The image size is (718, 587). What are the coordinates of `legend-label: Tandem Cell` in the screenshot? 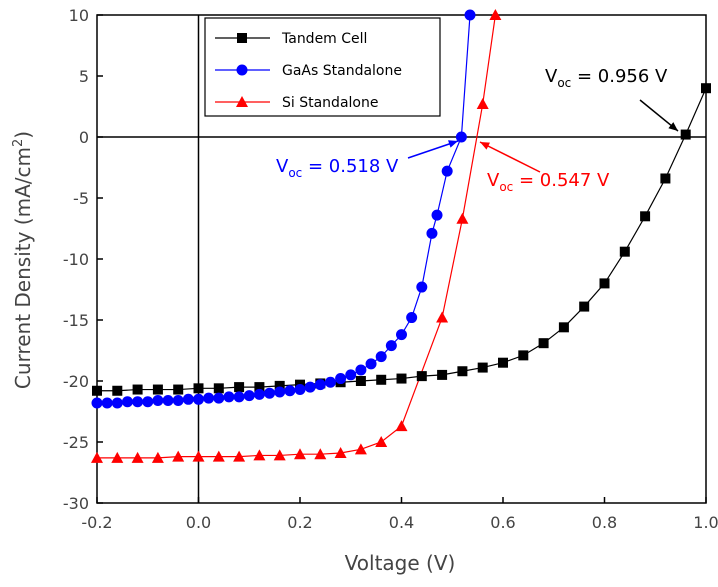 It's located at (324, 39).